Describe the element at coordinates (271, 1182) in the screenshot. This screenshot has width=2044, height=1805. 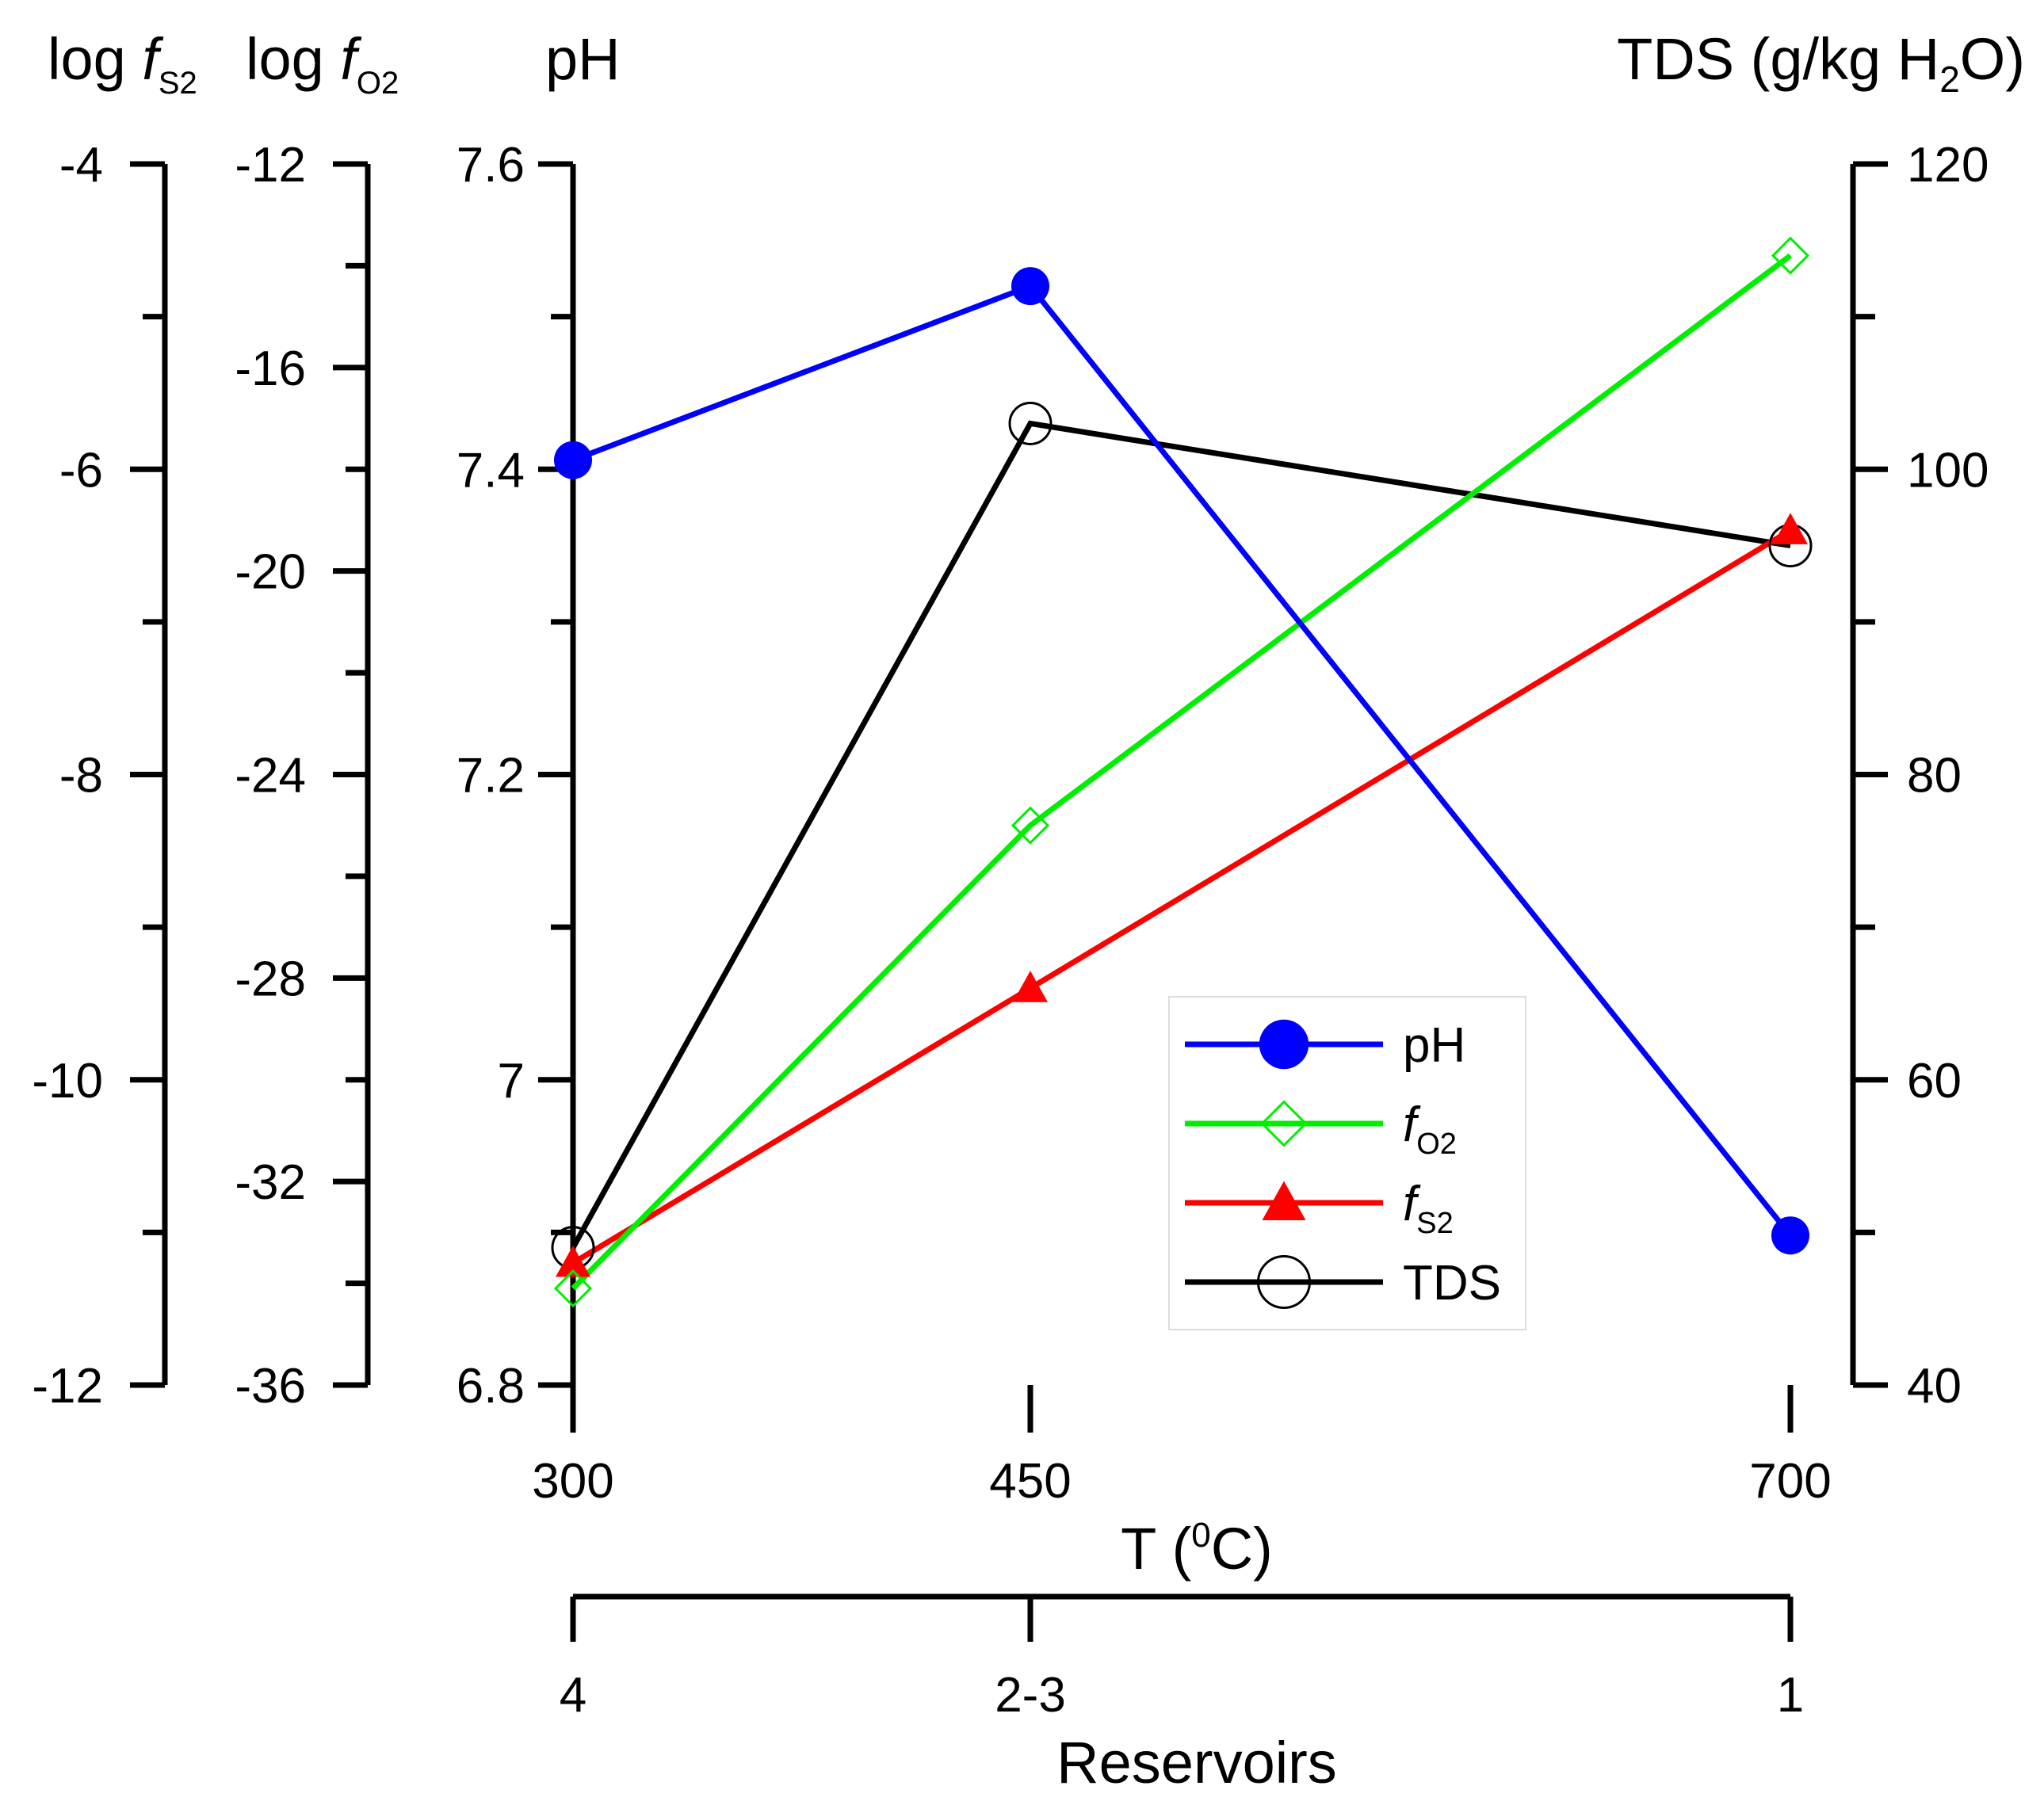
I see `log_fo2-tick-label: -32` at that location.